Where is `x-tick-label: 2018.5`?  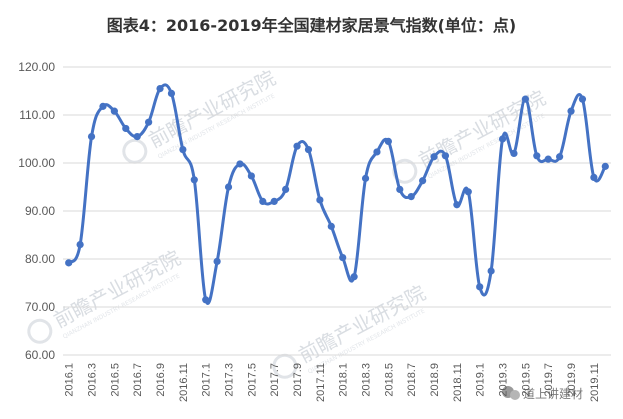
x-tick-label: 2018.5 is located at coordinates (389, 380).